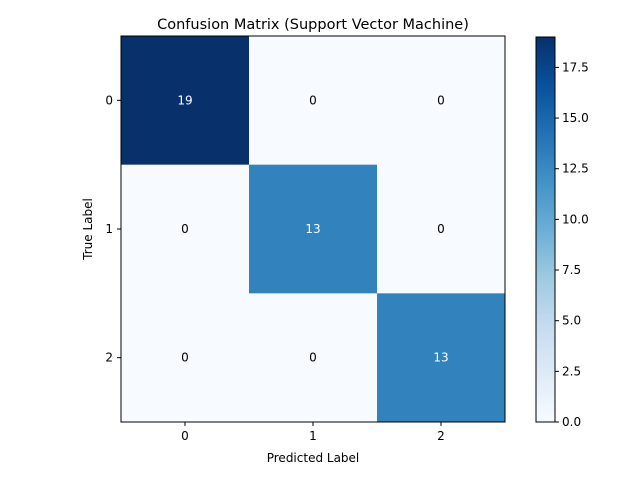 The image size is (640, 484). Describe the element at coordinates (575, 169) in the screenshot. I see `colorbar-tick-label: 12.5` at that location.